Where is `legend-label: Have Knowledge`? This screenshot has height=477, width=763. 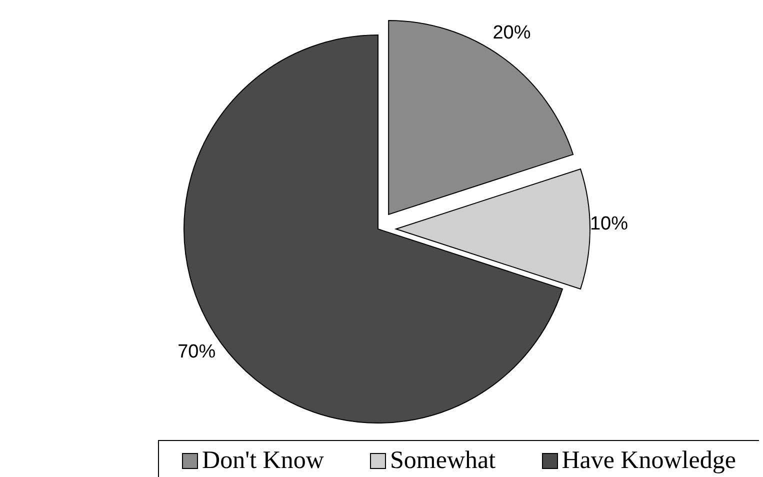
legend-label: Have Knowledge is located at coordinates (649, 461).